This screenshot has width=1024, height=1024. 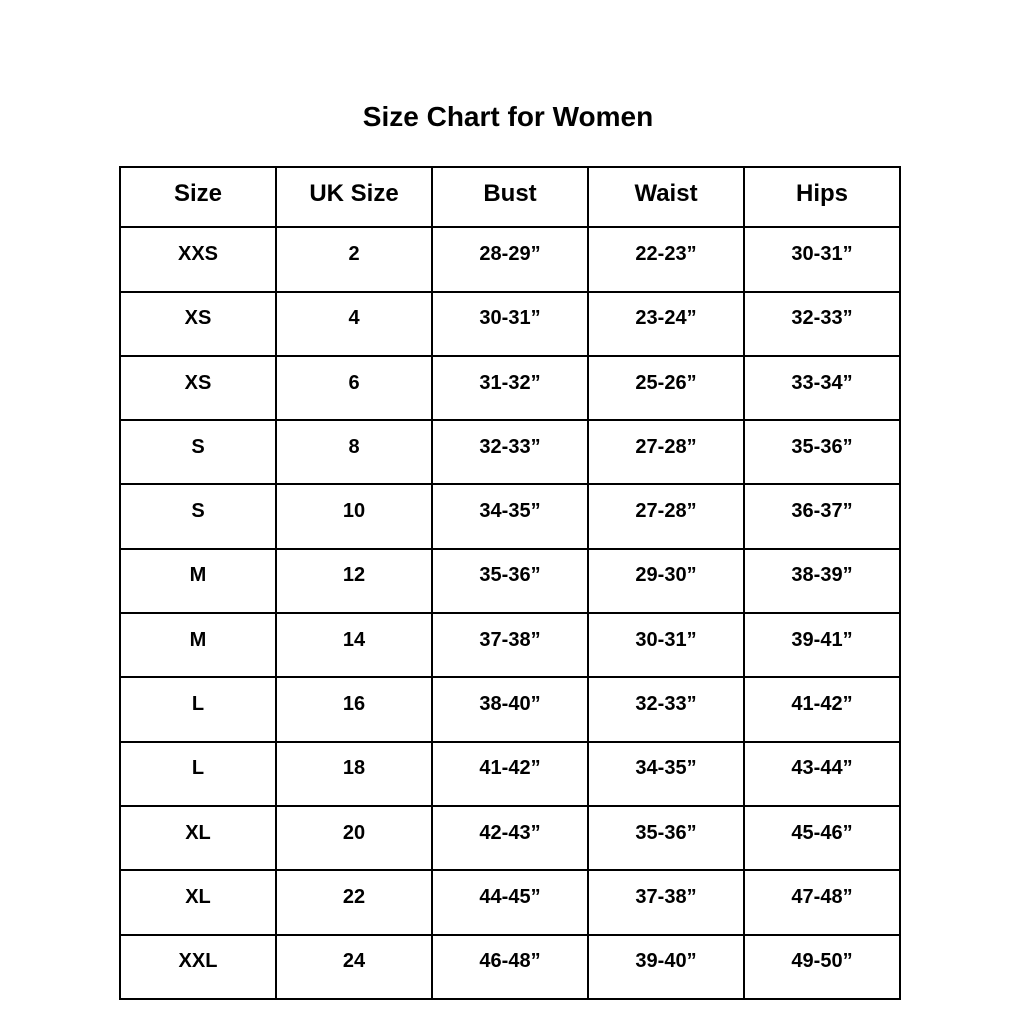 I want to click on table-cell: 20, so click(x=354, y=838).